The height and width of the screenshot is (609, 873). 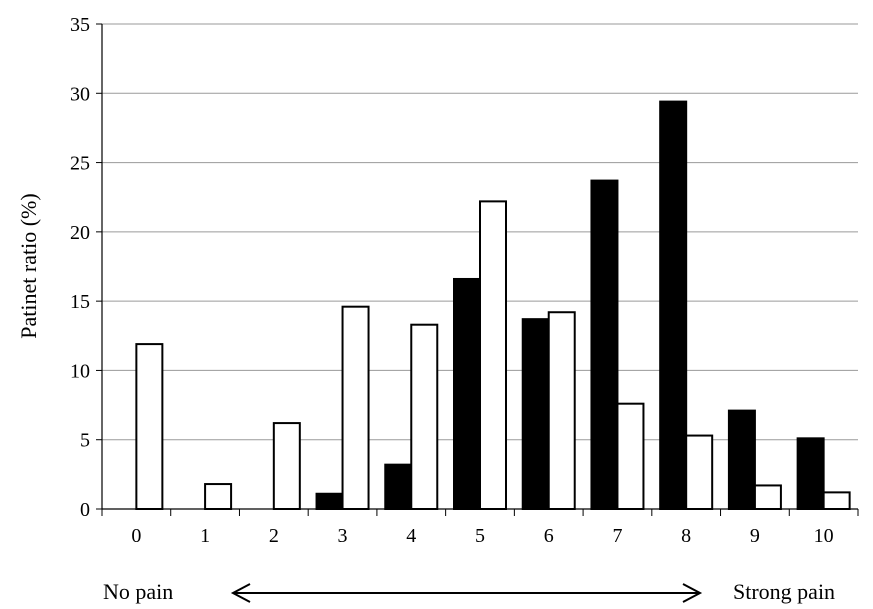 What do you see at coordinates (205, 536) in the screenshot?
I see `x-tick-label: 1` at bounding box center [205, 536].